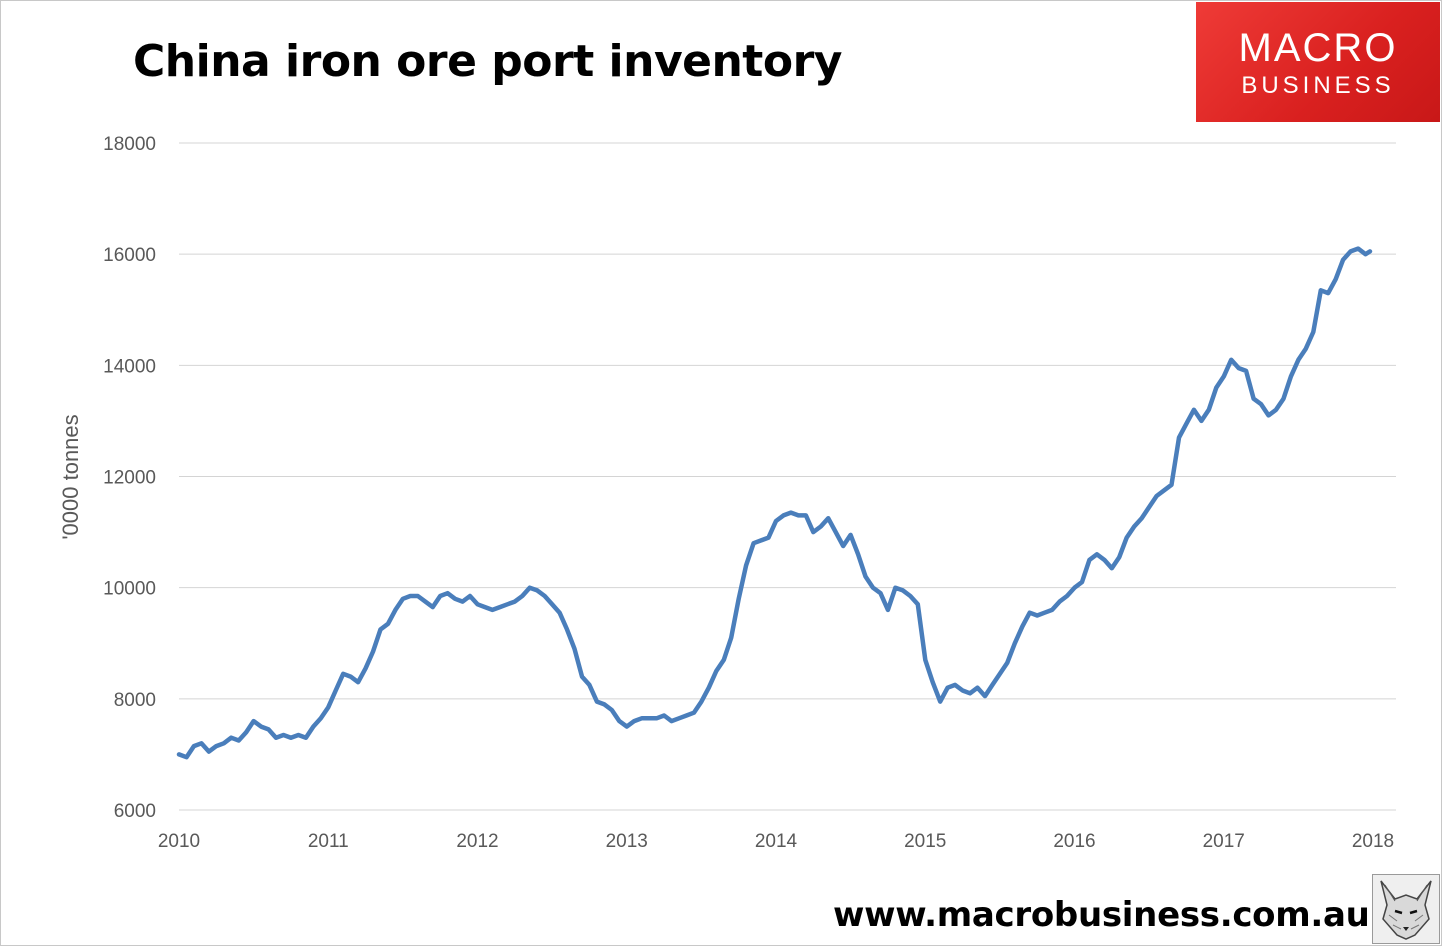 The image size is (1444, 948). What do you see at coordinates (1373, 841) in the screenshot?
I see `x-tick-label: 2018` at bounding box center [1373, 841].